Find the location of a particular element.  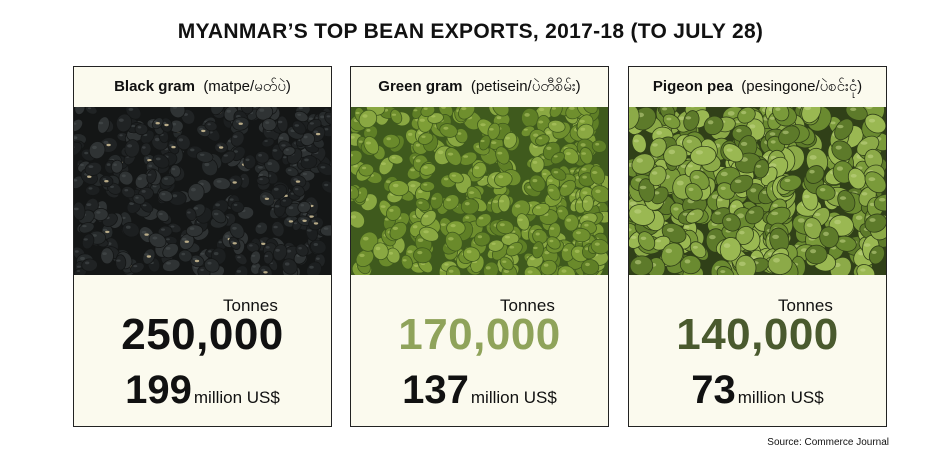

usd-value: 199 is located at coordinates (158, 390).